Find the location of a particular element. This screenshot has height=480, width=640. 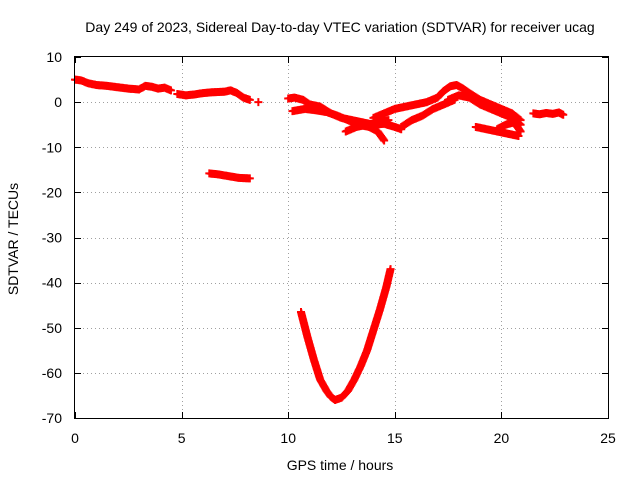

x-axis-label: GPS time / hours is located at coordinates (340, 465).